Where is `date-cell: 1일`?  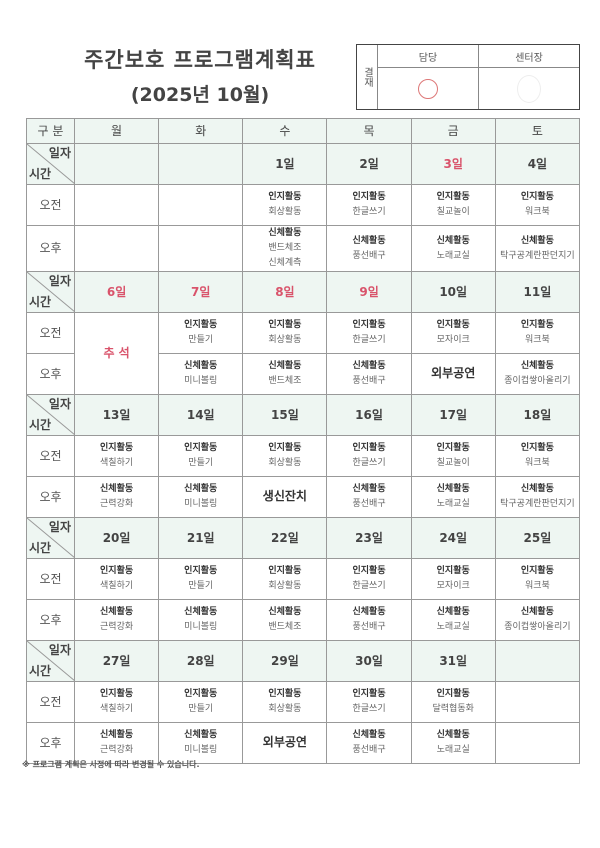
date-cell: 1일 is located at coordinates (285, 164).